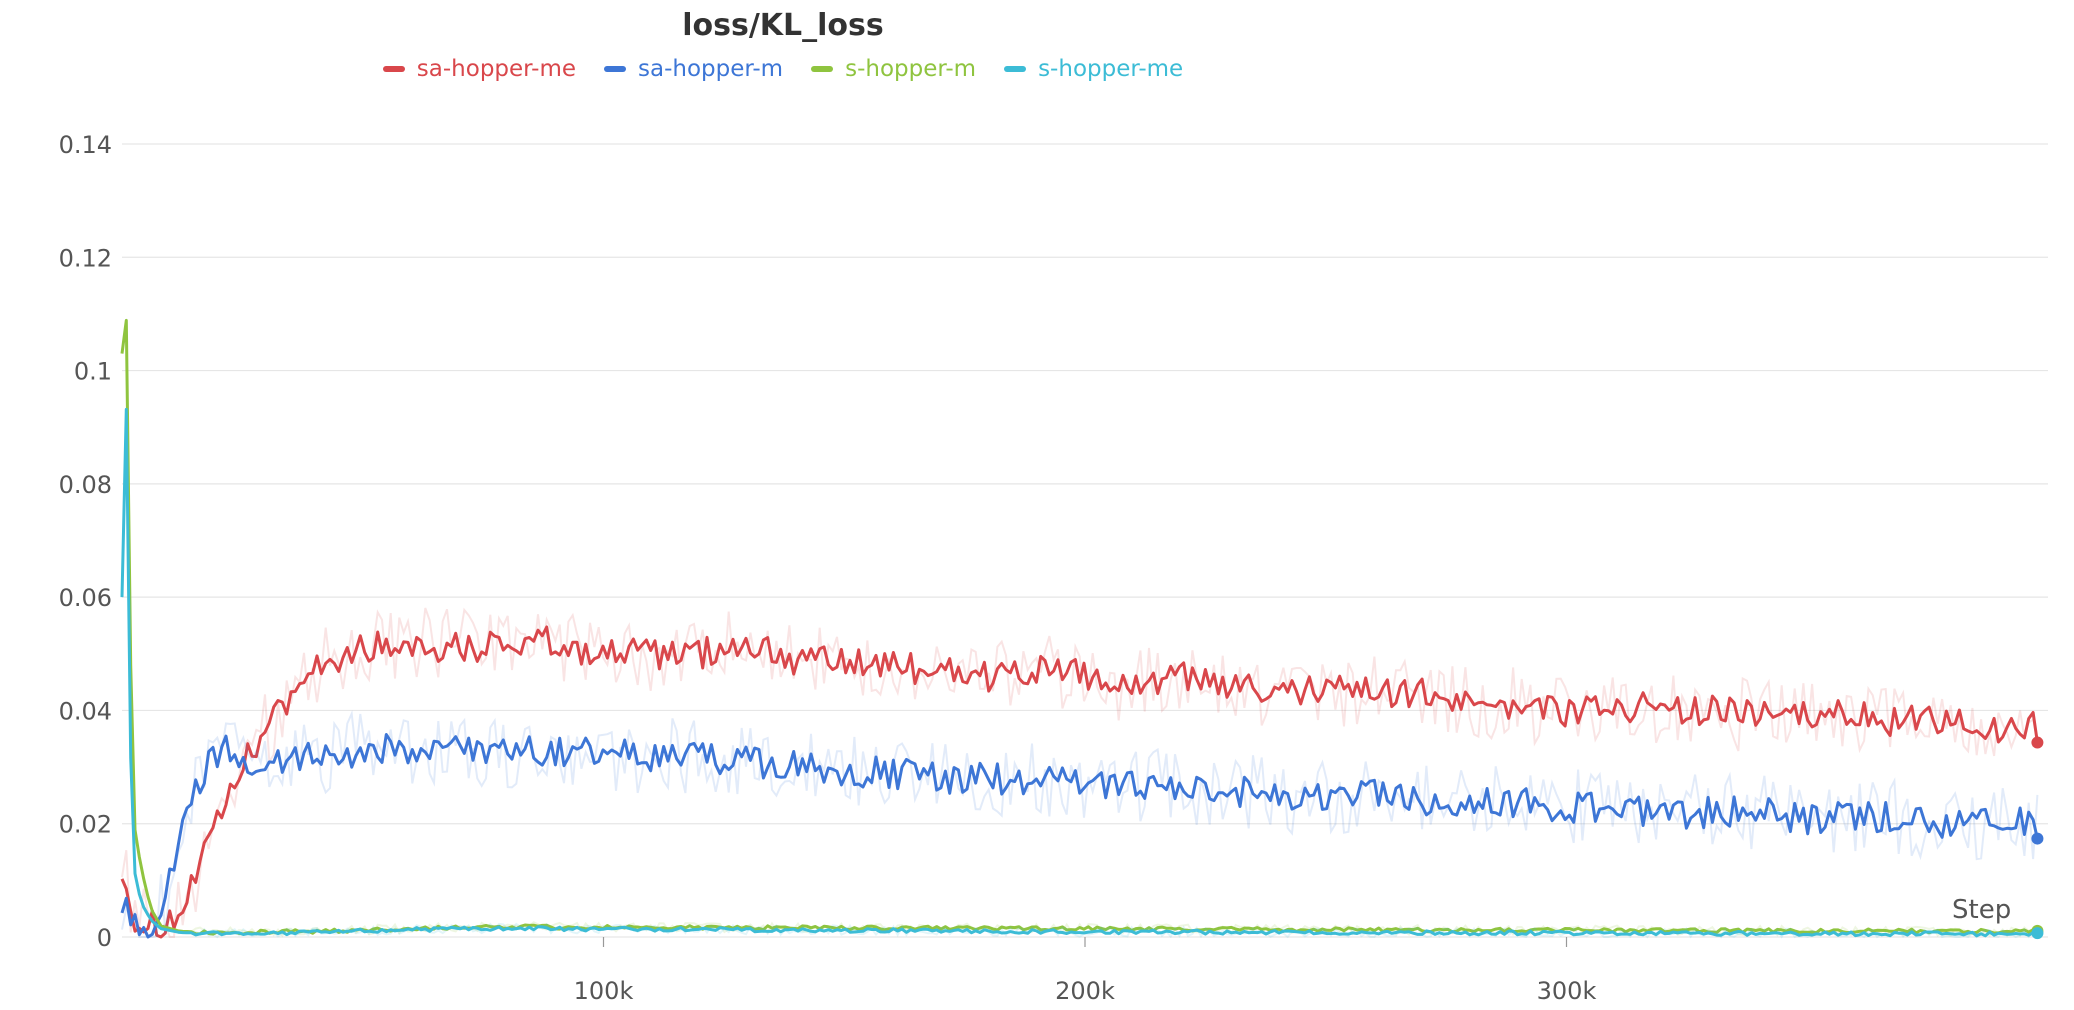 The image size is (2074, 1010). What do you see at coordinates (85, 541) in the screenshot?
I see `y-axis: 0 0.02 0.04 0.06 0.08 0.1 0.12 0.14` at bounding box center [85, 541].